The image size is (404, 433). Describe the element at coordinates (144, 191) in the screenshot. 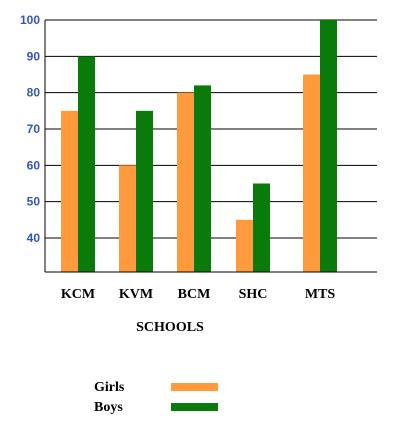

I see `bar-boys-kvm` at that location.